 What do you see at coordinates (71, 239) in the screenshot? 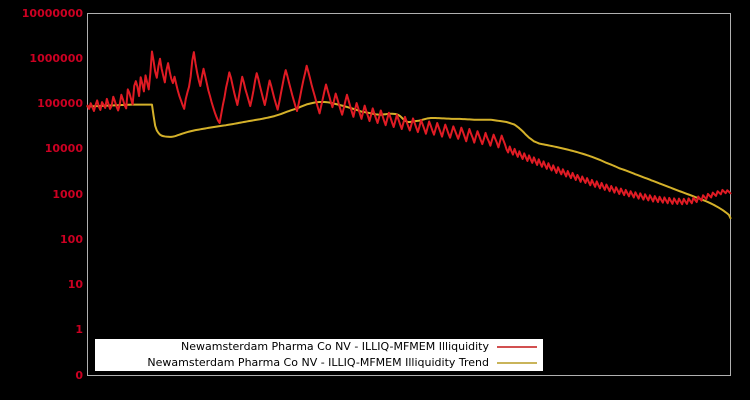
I see `y-axis-tick-label: 100` at bounding box center [71, 239].